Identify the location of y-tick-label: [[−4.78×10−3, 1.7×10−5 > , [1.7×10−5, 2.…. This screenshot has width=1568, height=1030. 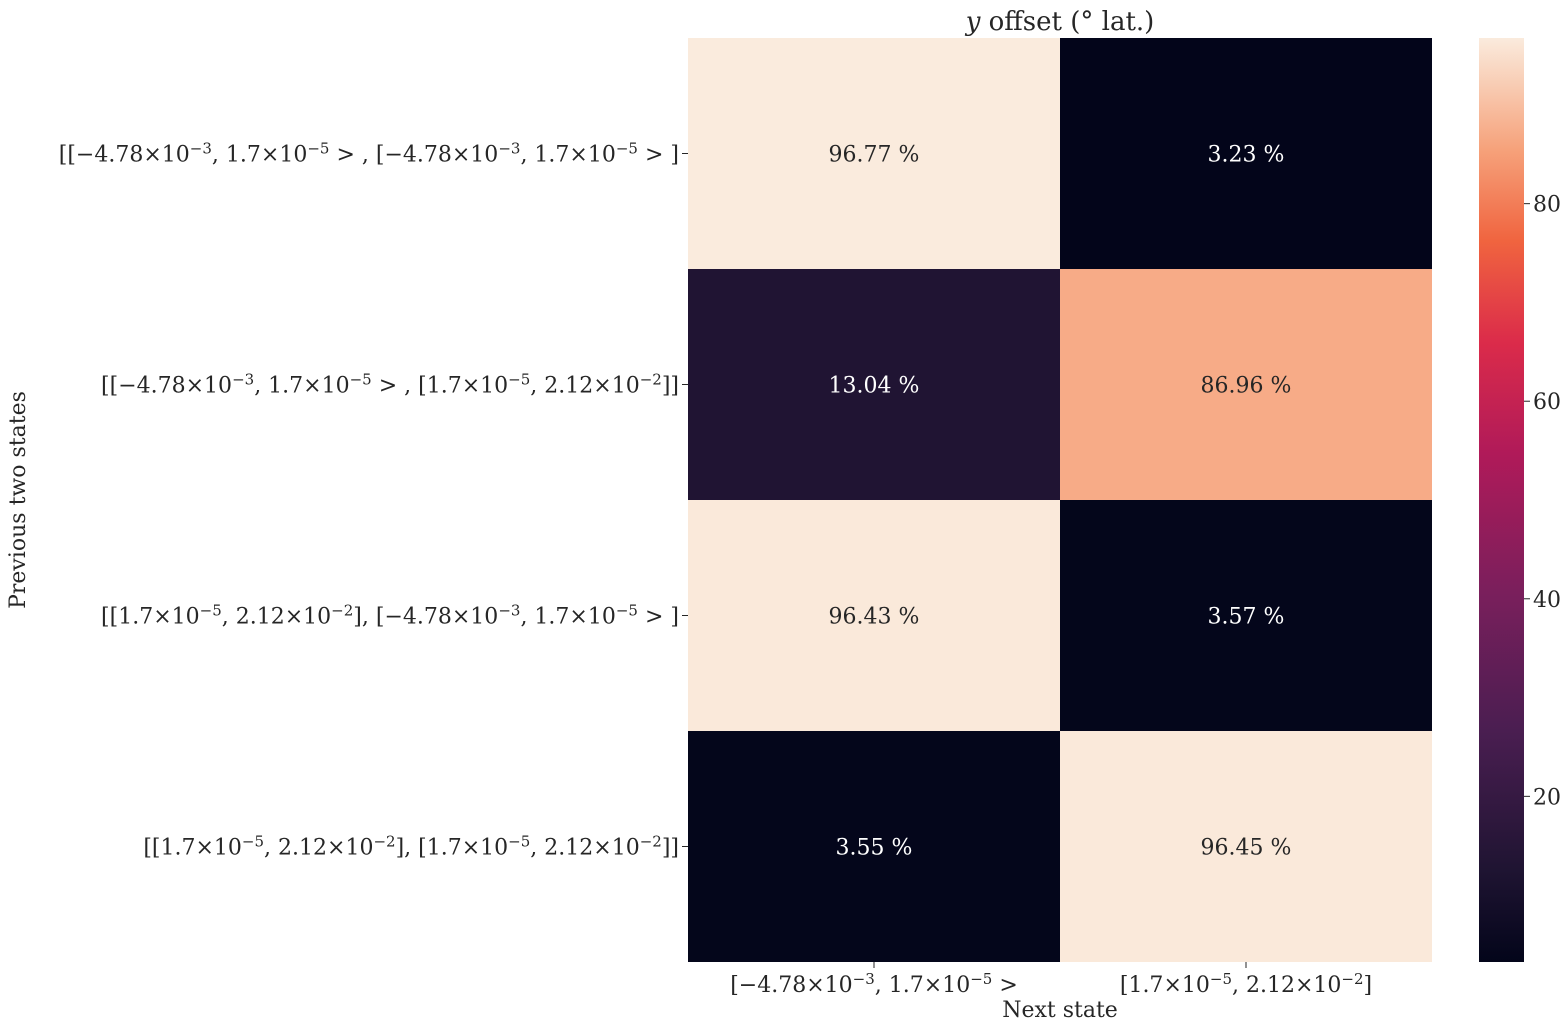
(390, 385).